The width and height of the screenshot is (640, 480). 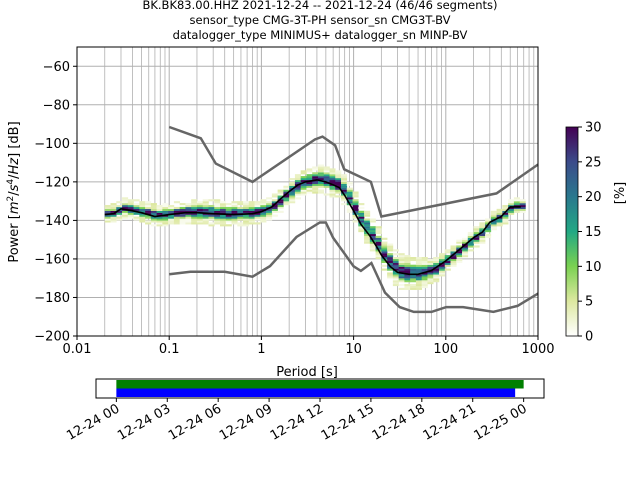 I want to click on colorbar-ticks: 0 5 10 15 20 25 30, so click(x=590, y=233).